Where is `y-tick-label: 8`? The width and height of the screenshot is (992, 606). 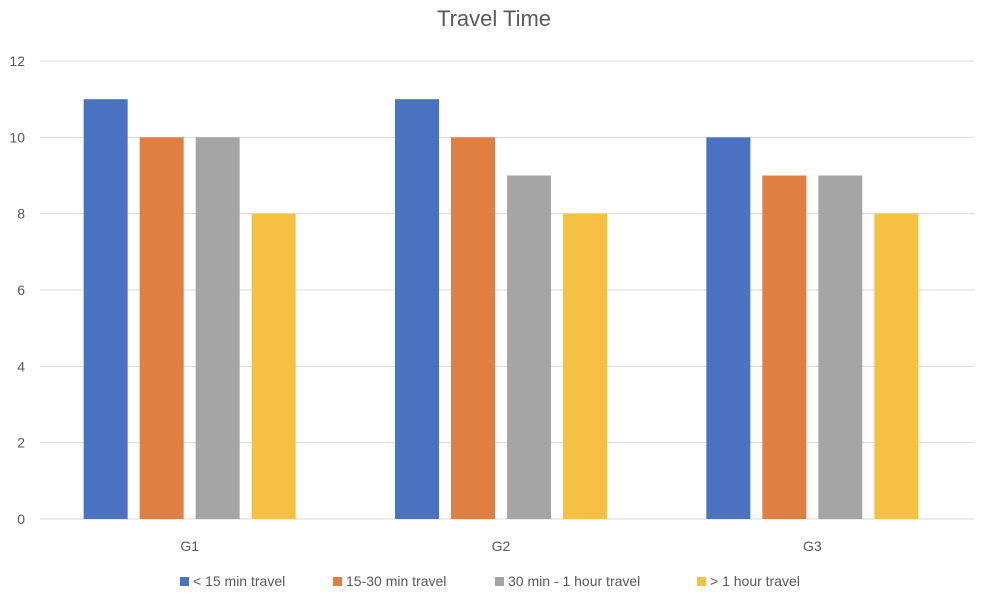 y-tick-label: 8 is located at coordinates (21, 214).